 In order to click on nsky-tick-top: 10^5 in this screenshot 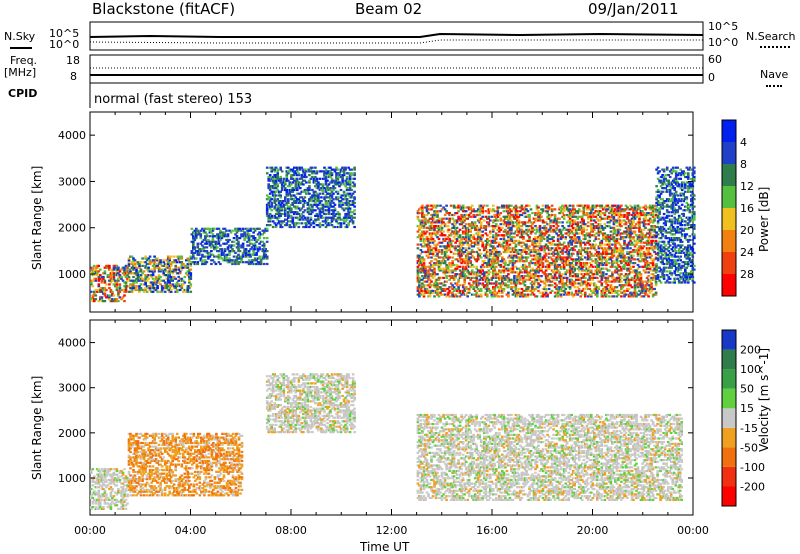, I will do `click(64, 33)`.